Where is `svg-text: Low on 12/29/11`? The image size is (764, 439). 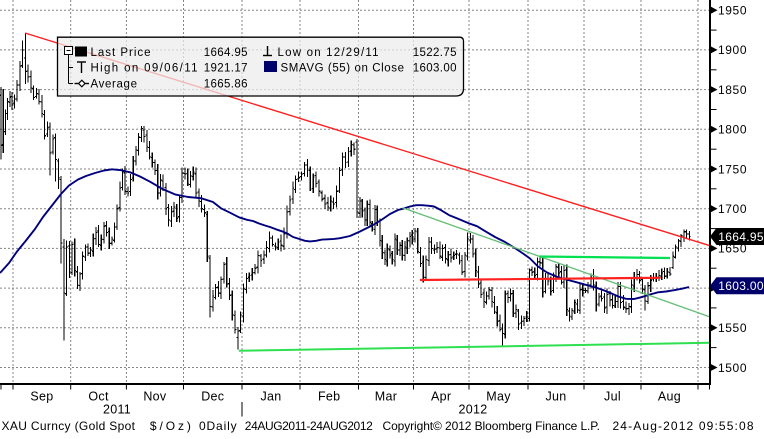
svg-text: Low on 12/29/11 is located at coordinates (328, 53).